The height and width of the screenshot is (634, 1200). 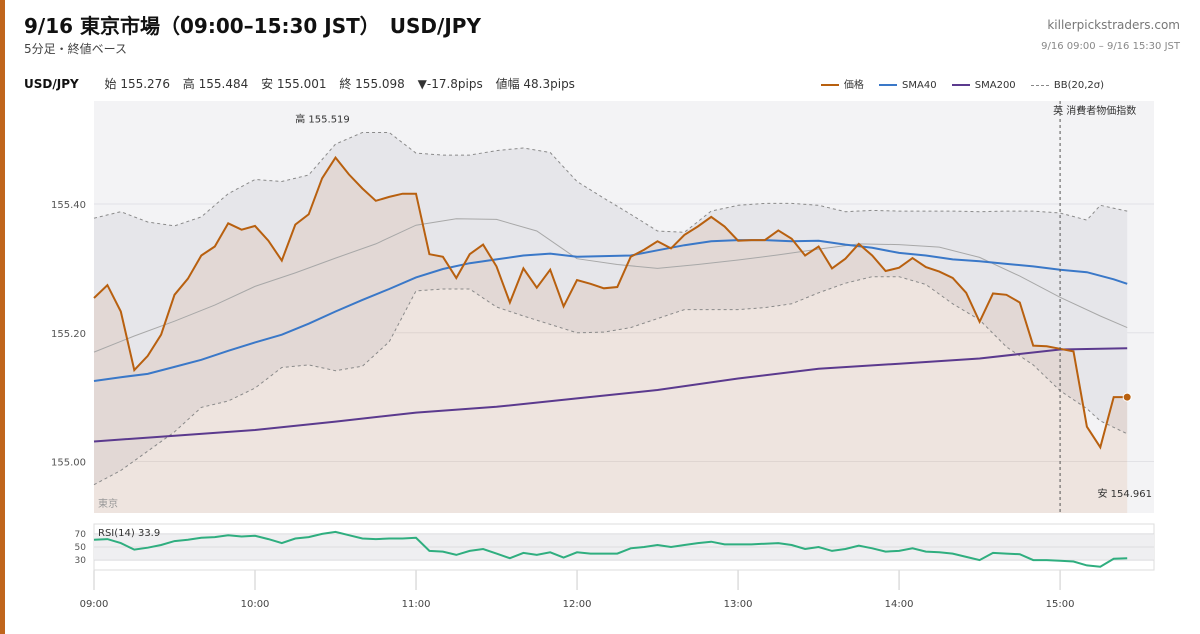 What do you see at coordinates (1124, 493) in the screenshot?
I see `low-annotation: 安 154.961` at bounding box center [1124, 493].